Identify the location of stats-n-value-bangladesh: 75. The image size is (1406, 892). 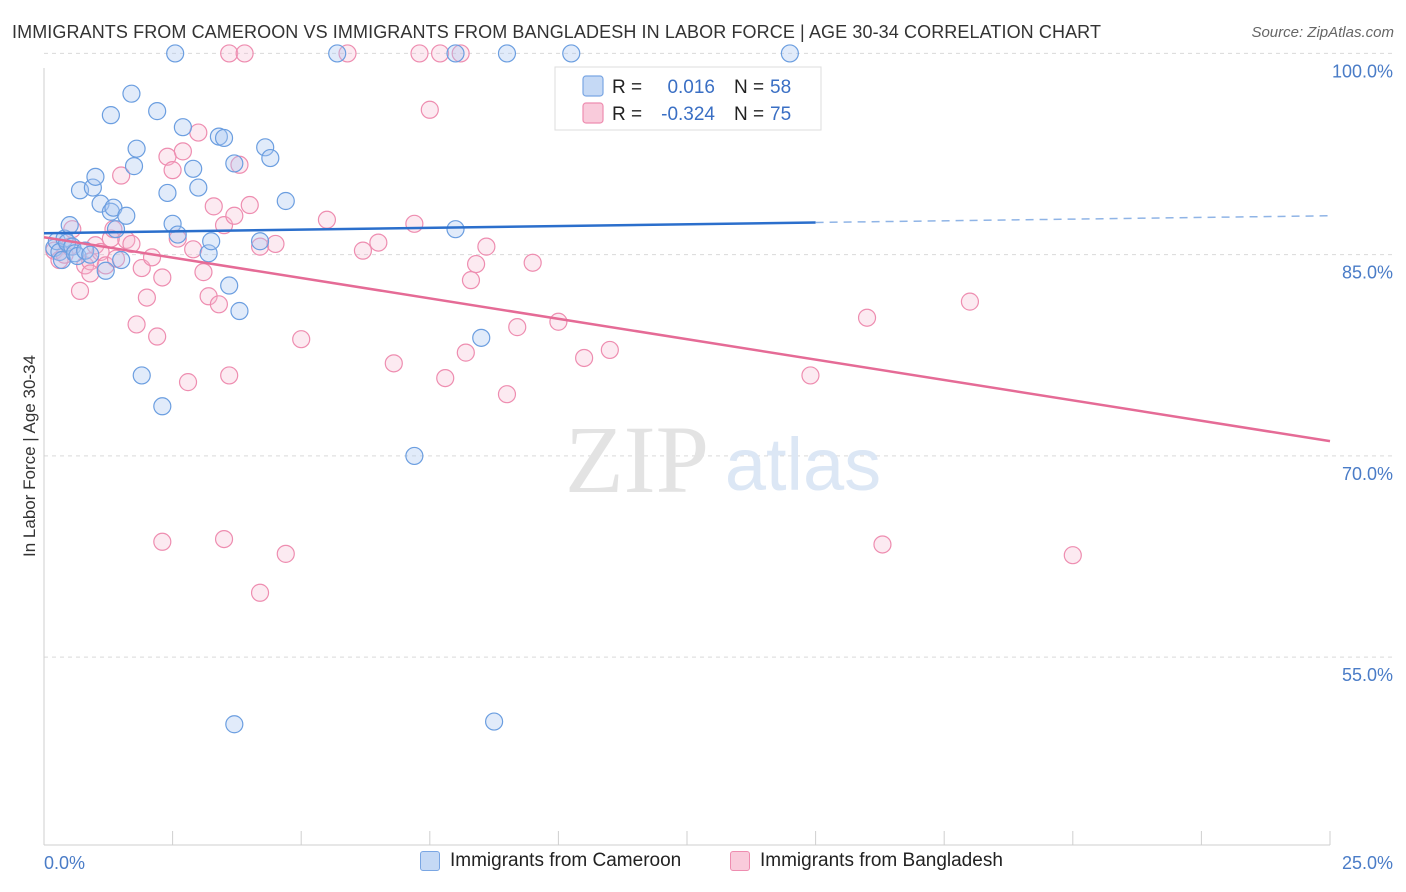
(780, 114).